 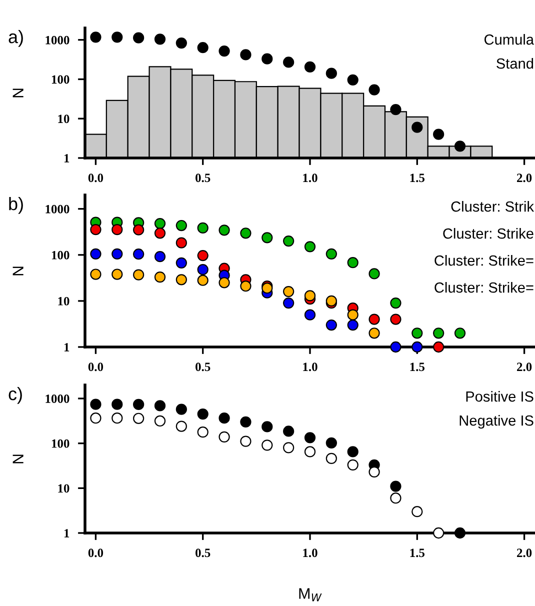 What do you see at coordinates (515, 63) in the screenshot?
I see `annotation: Stand` at bounding box center [515, 63].